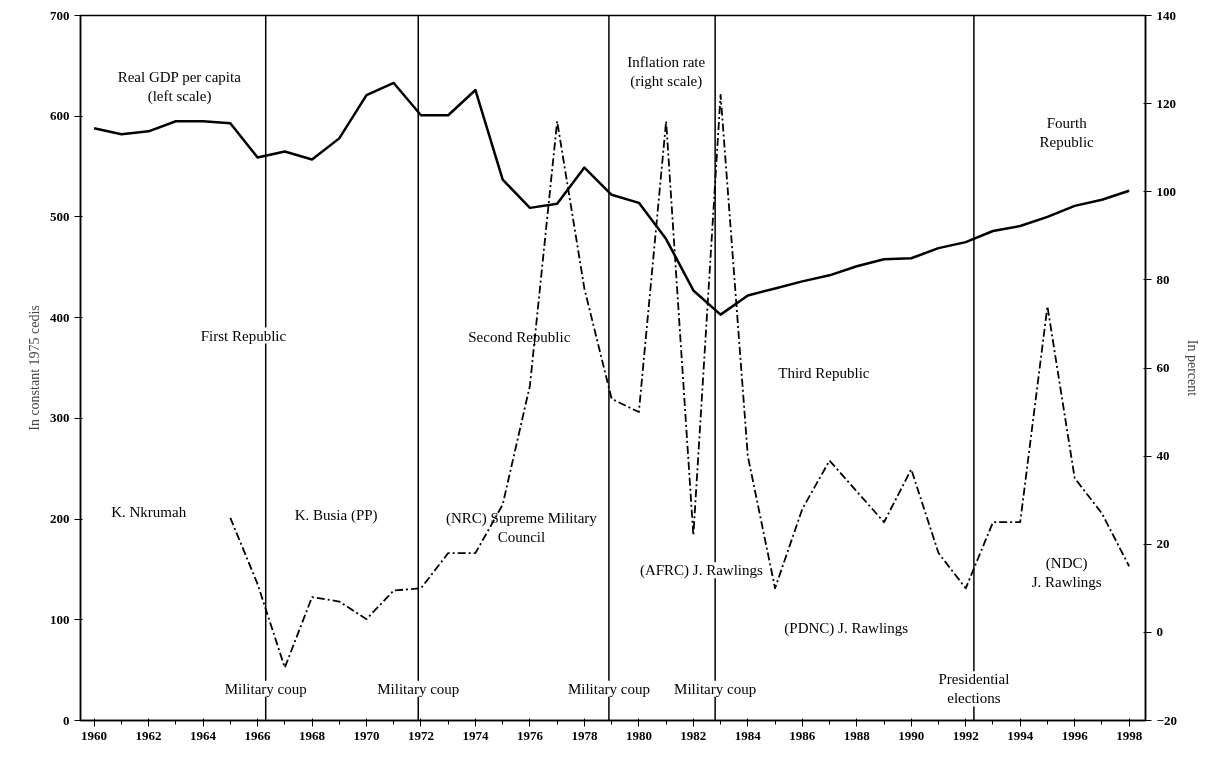 This screenshot has height=776, width=1231. I want to click on x-tick-label: 1998, so click(1129, 735).